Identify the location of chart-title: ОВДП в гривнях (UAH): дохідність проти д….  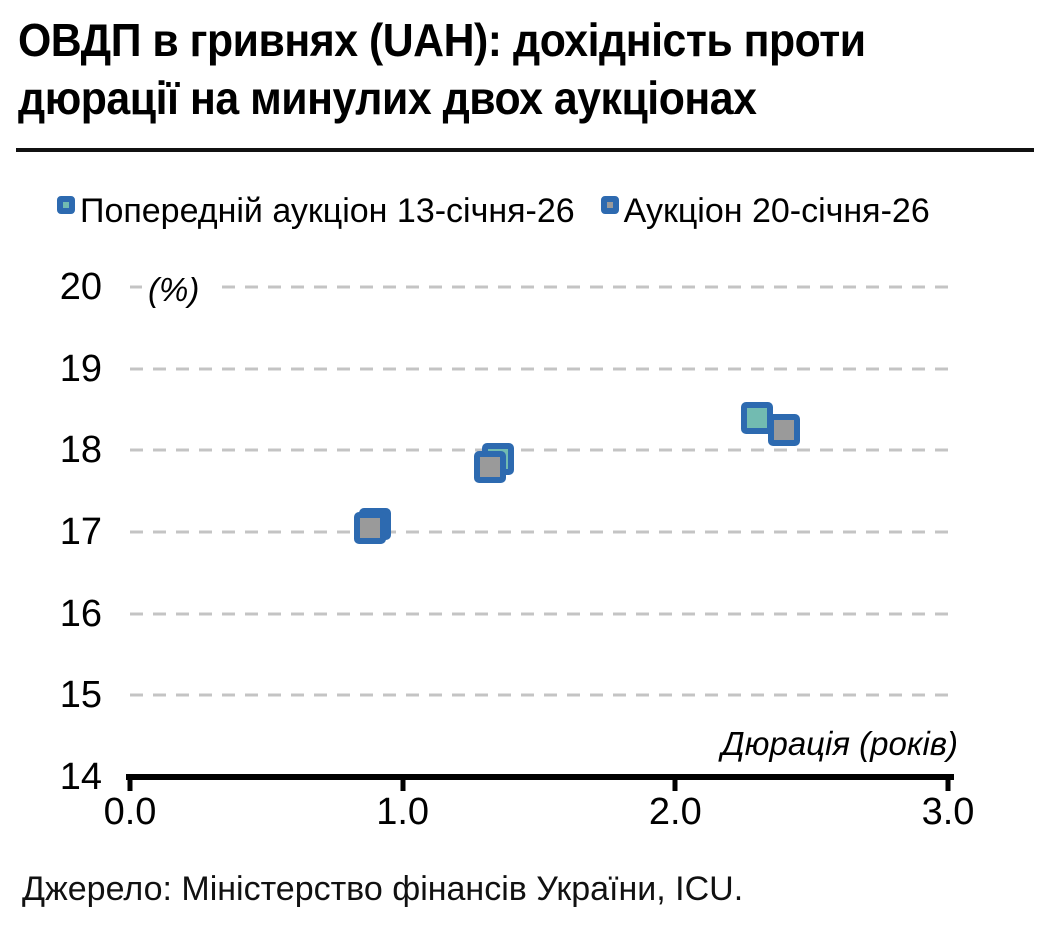
(442, 69).